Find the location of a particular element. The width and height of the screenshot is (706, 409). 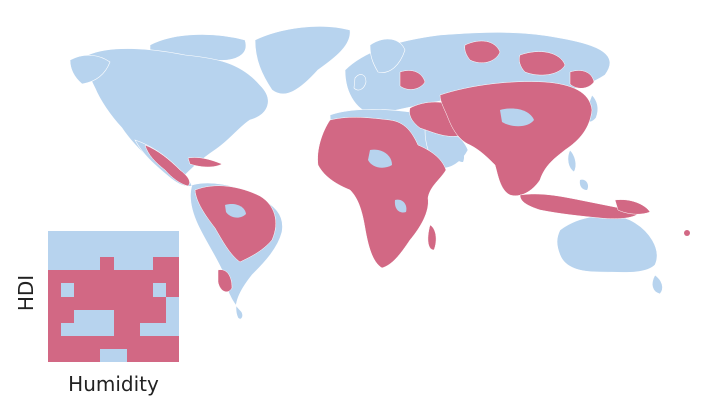

bivariate-legend-grid is located at coordinates (113, 296).